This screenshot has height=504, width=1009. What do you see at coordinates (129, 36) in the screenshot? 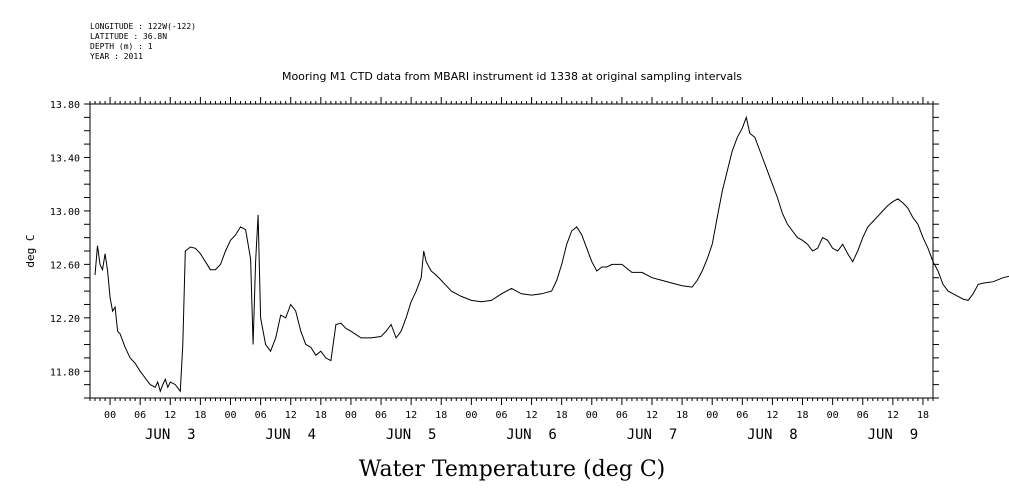
I see `latitude-label: LATITUDE : 36.8N` at bounding box center [129, 36].